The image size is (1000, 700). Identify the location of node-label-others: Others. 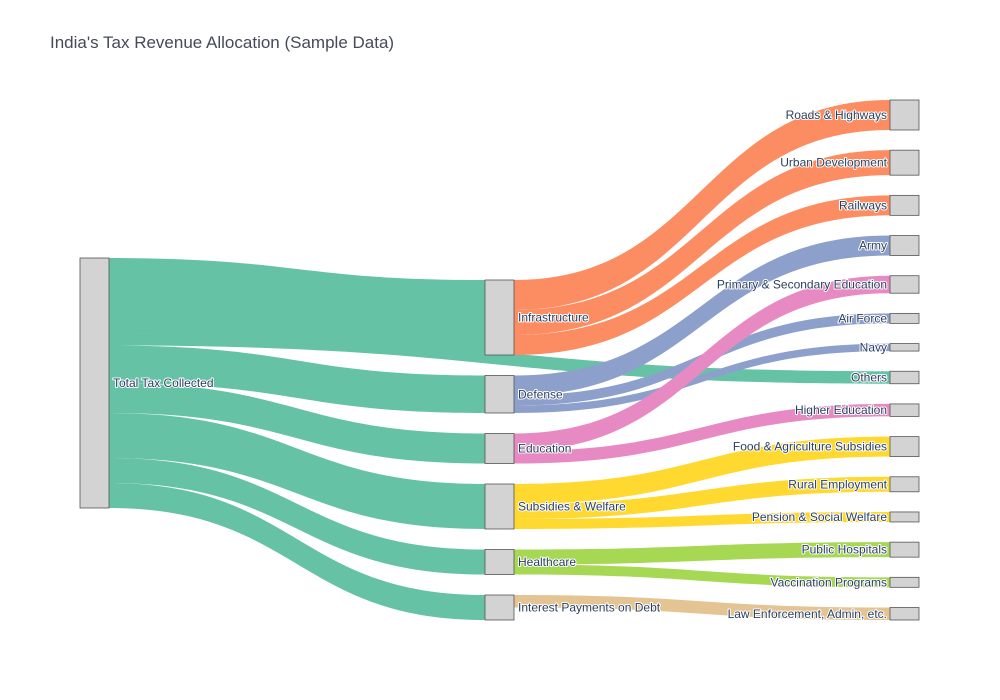
(869, 378).